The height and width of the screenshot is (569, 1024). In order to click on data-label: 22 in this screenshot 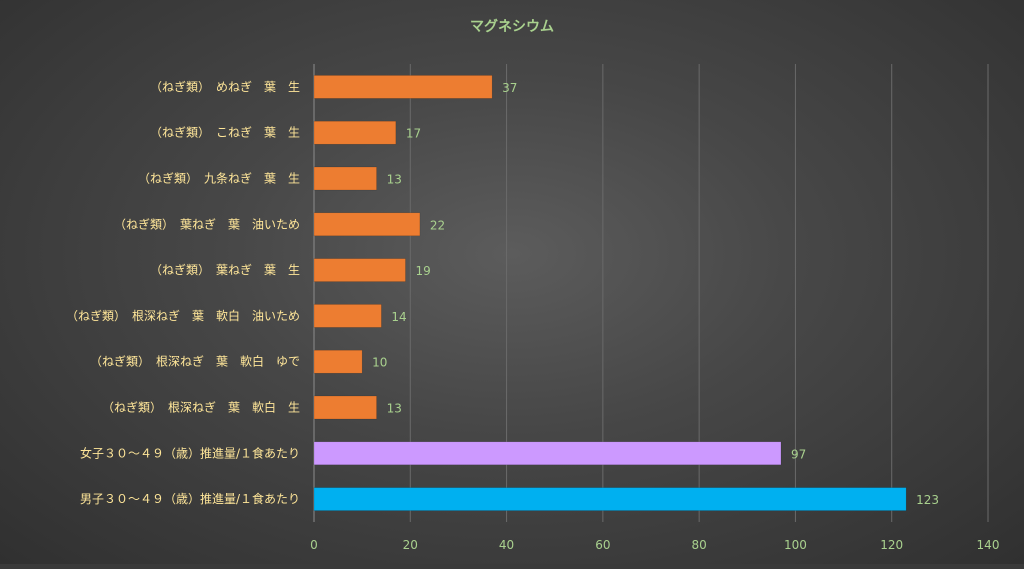, I will do `click(437, 225)`.